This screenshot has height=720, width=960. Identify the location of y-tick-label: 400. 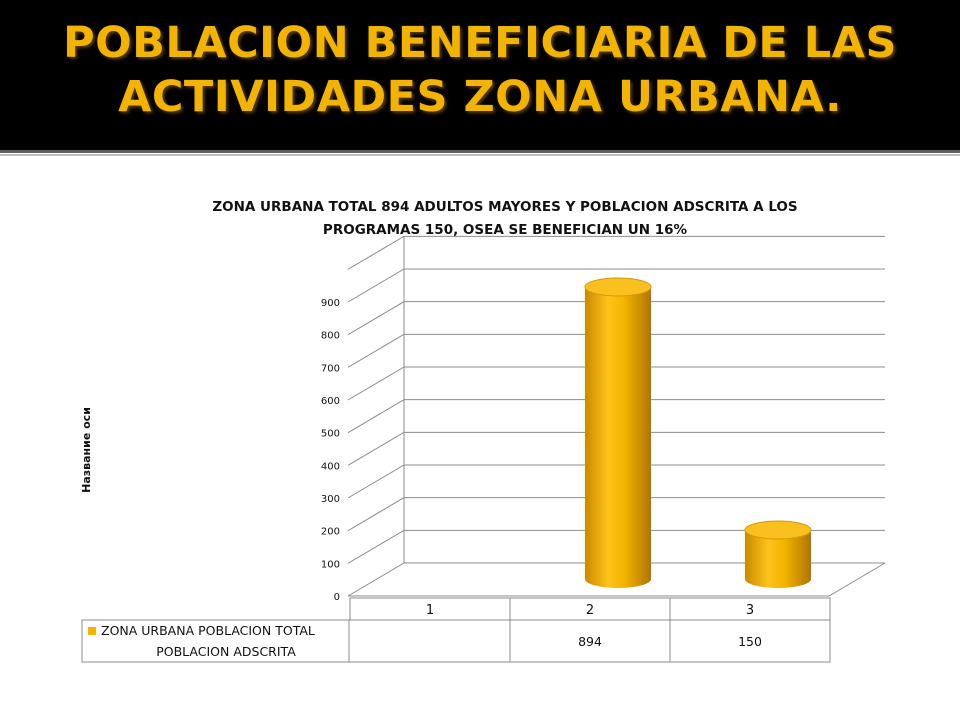
(330, 466).